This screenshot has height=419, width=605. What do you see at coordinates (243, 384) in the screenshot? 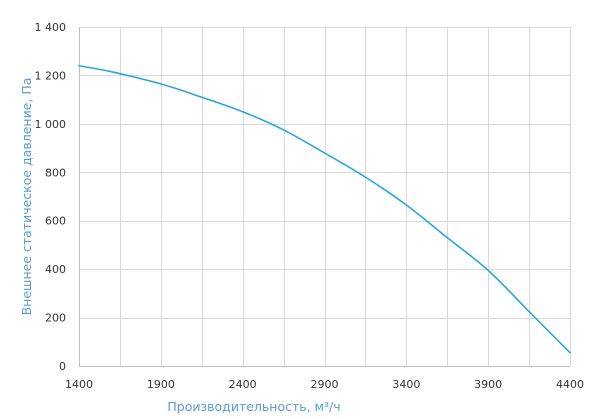
I see `x-tick-label: 2400` at bounding box center [243, 384].